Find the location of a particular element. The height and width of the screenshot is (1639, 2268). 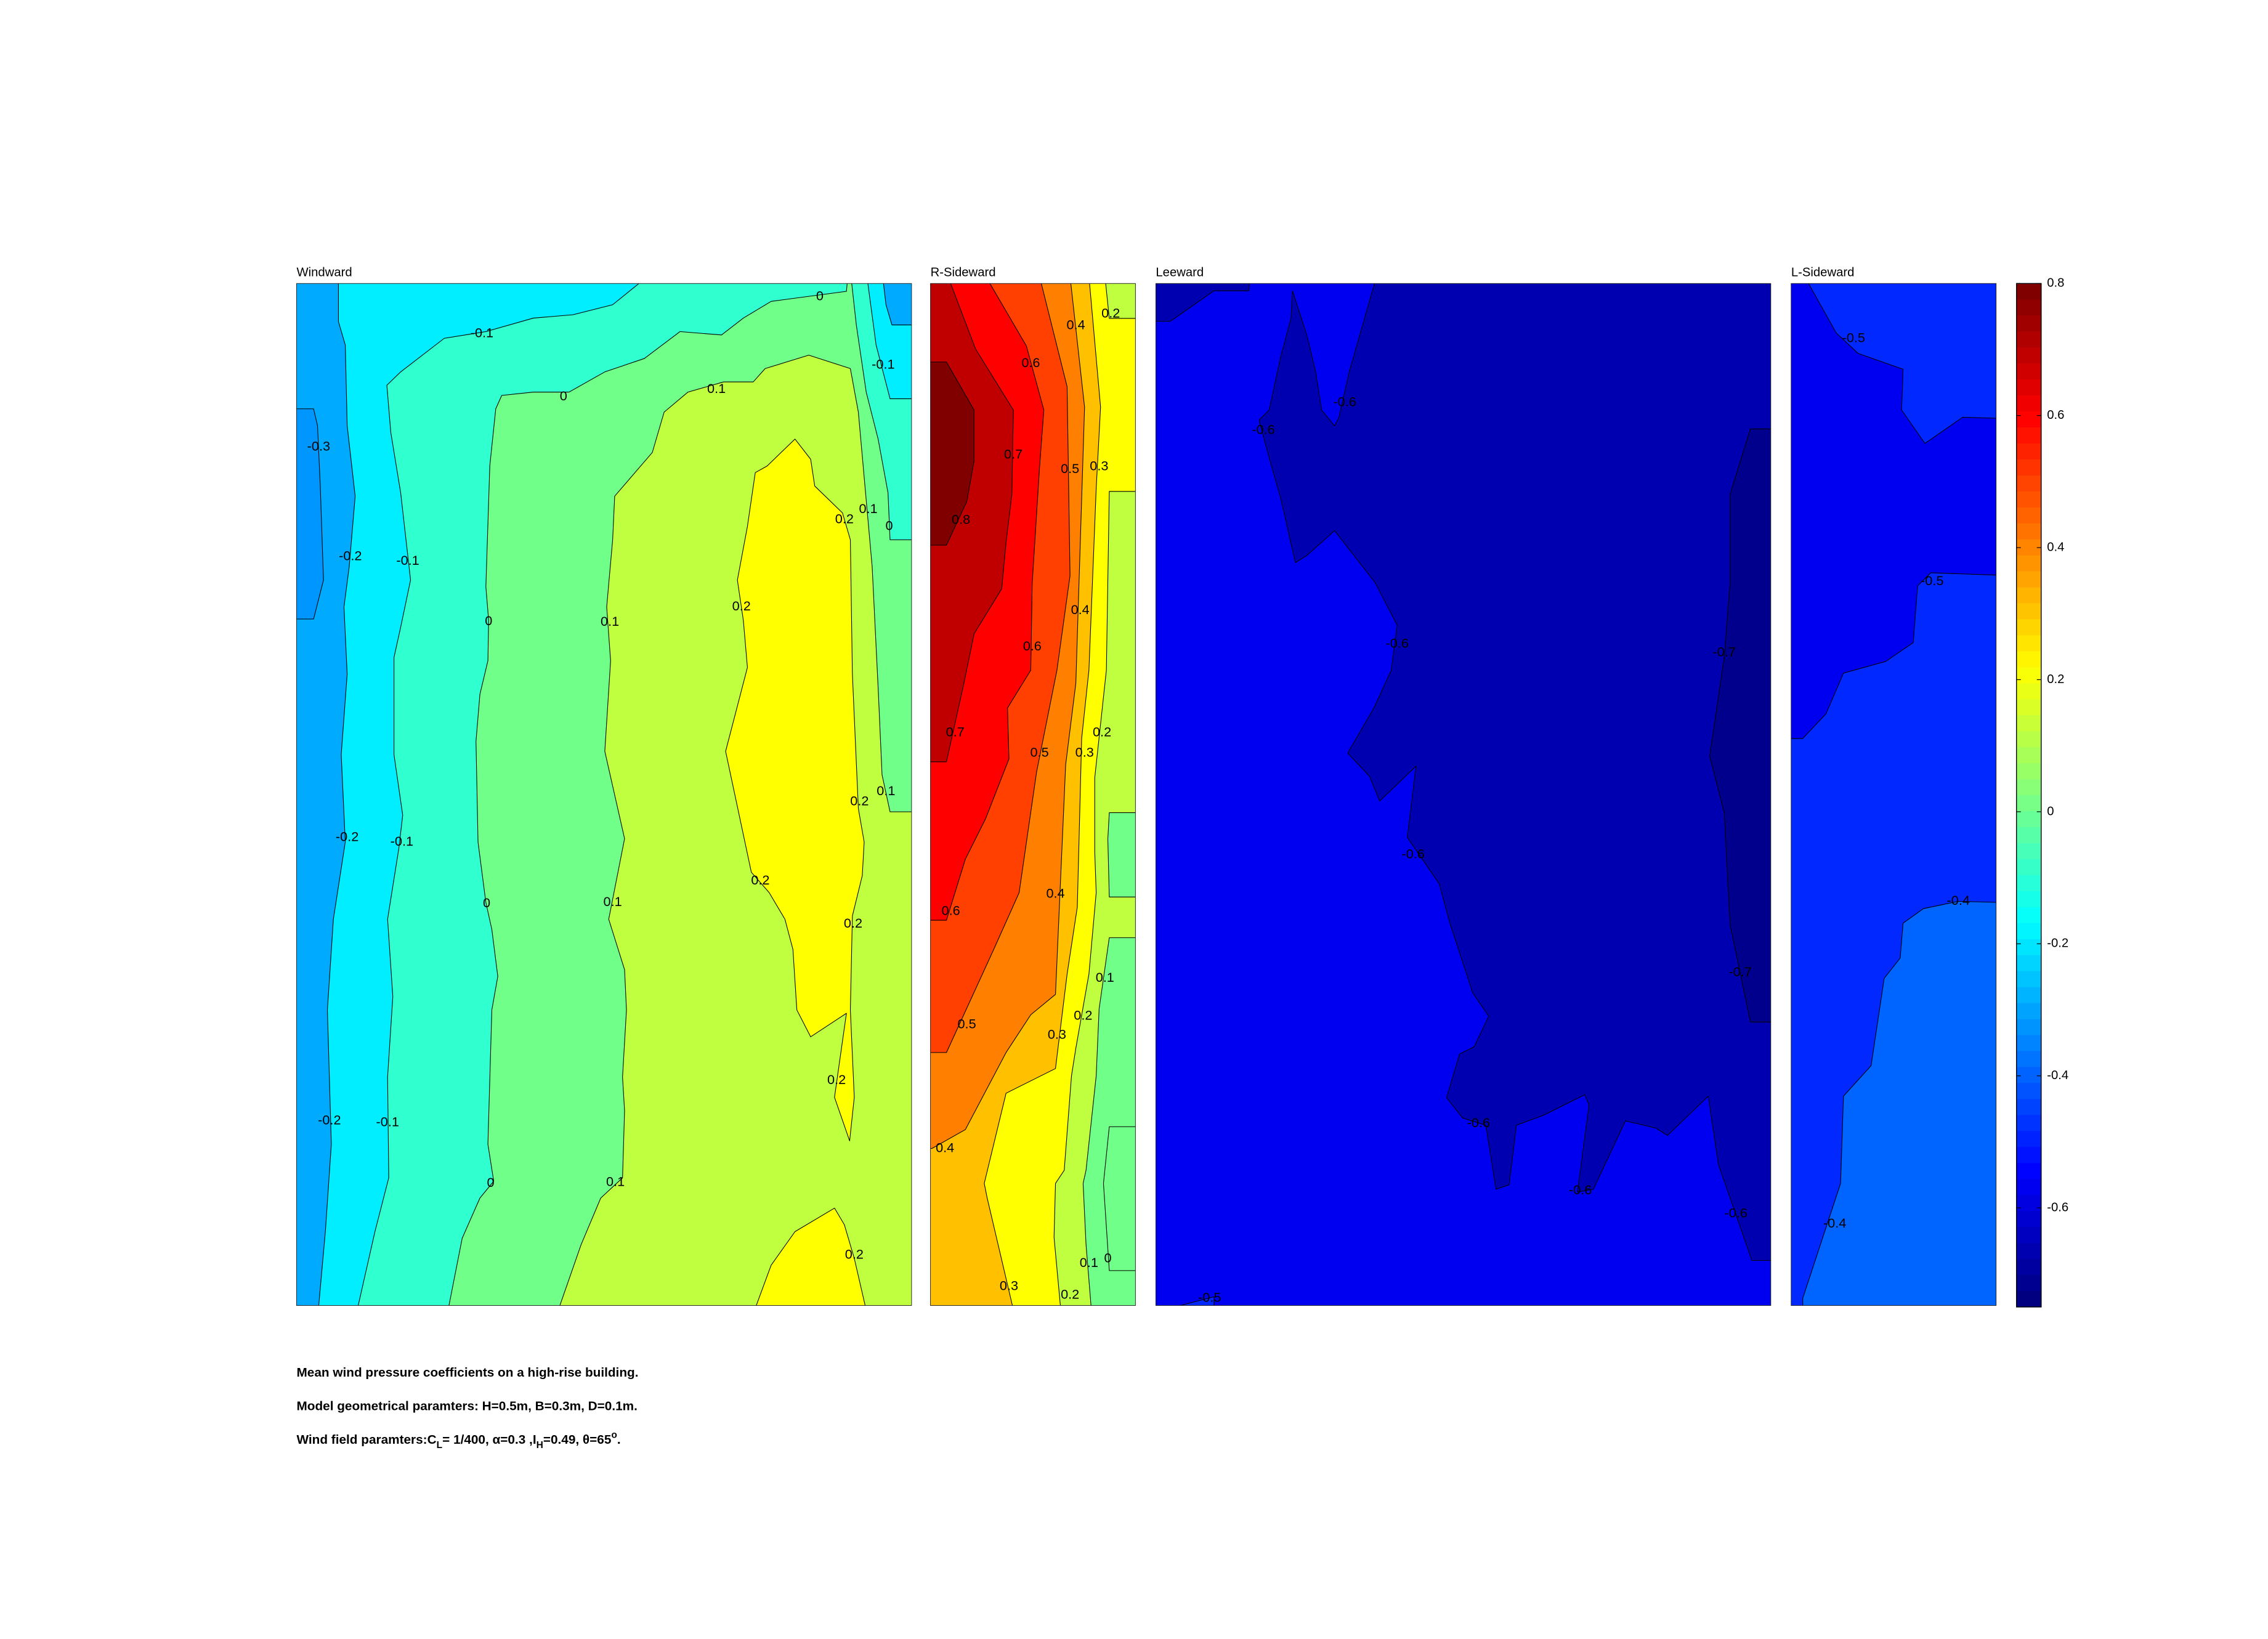

contour-label: -0.7 is located at coordinates (1725, 652).